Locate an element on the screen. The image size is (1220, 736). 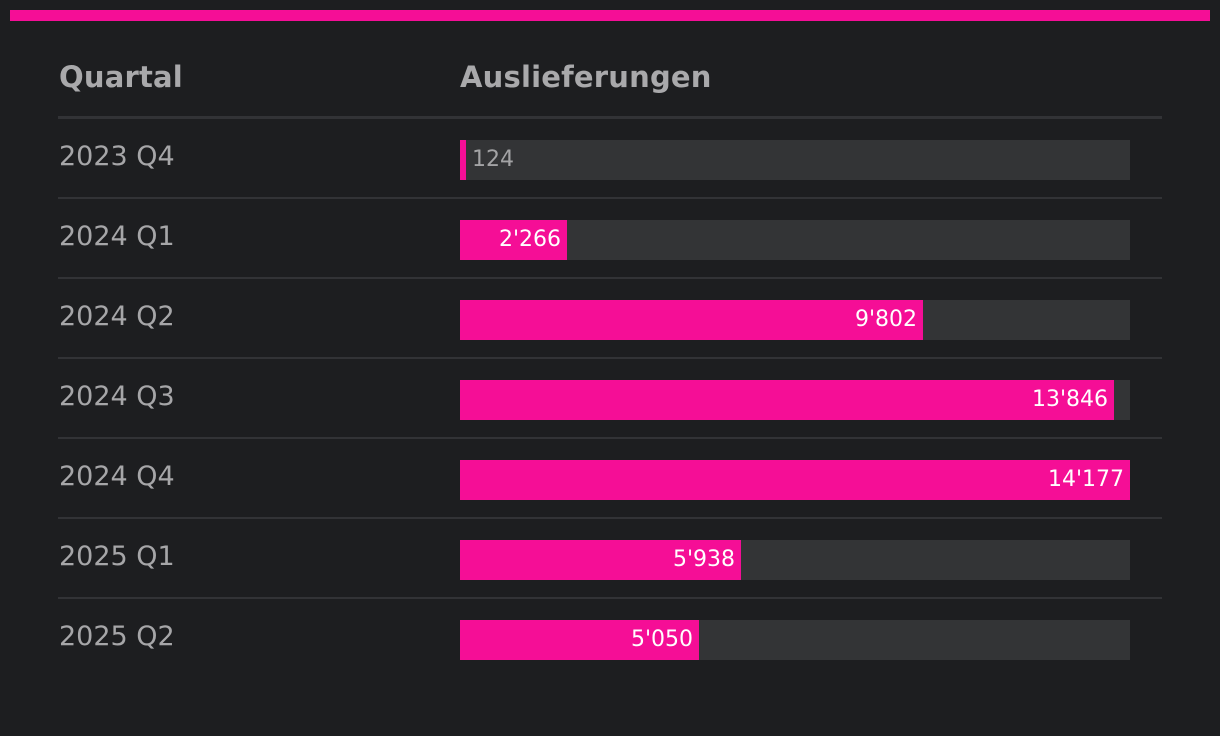
quarter-label: 2023 Q4 is located at coordinates (117, 156).